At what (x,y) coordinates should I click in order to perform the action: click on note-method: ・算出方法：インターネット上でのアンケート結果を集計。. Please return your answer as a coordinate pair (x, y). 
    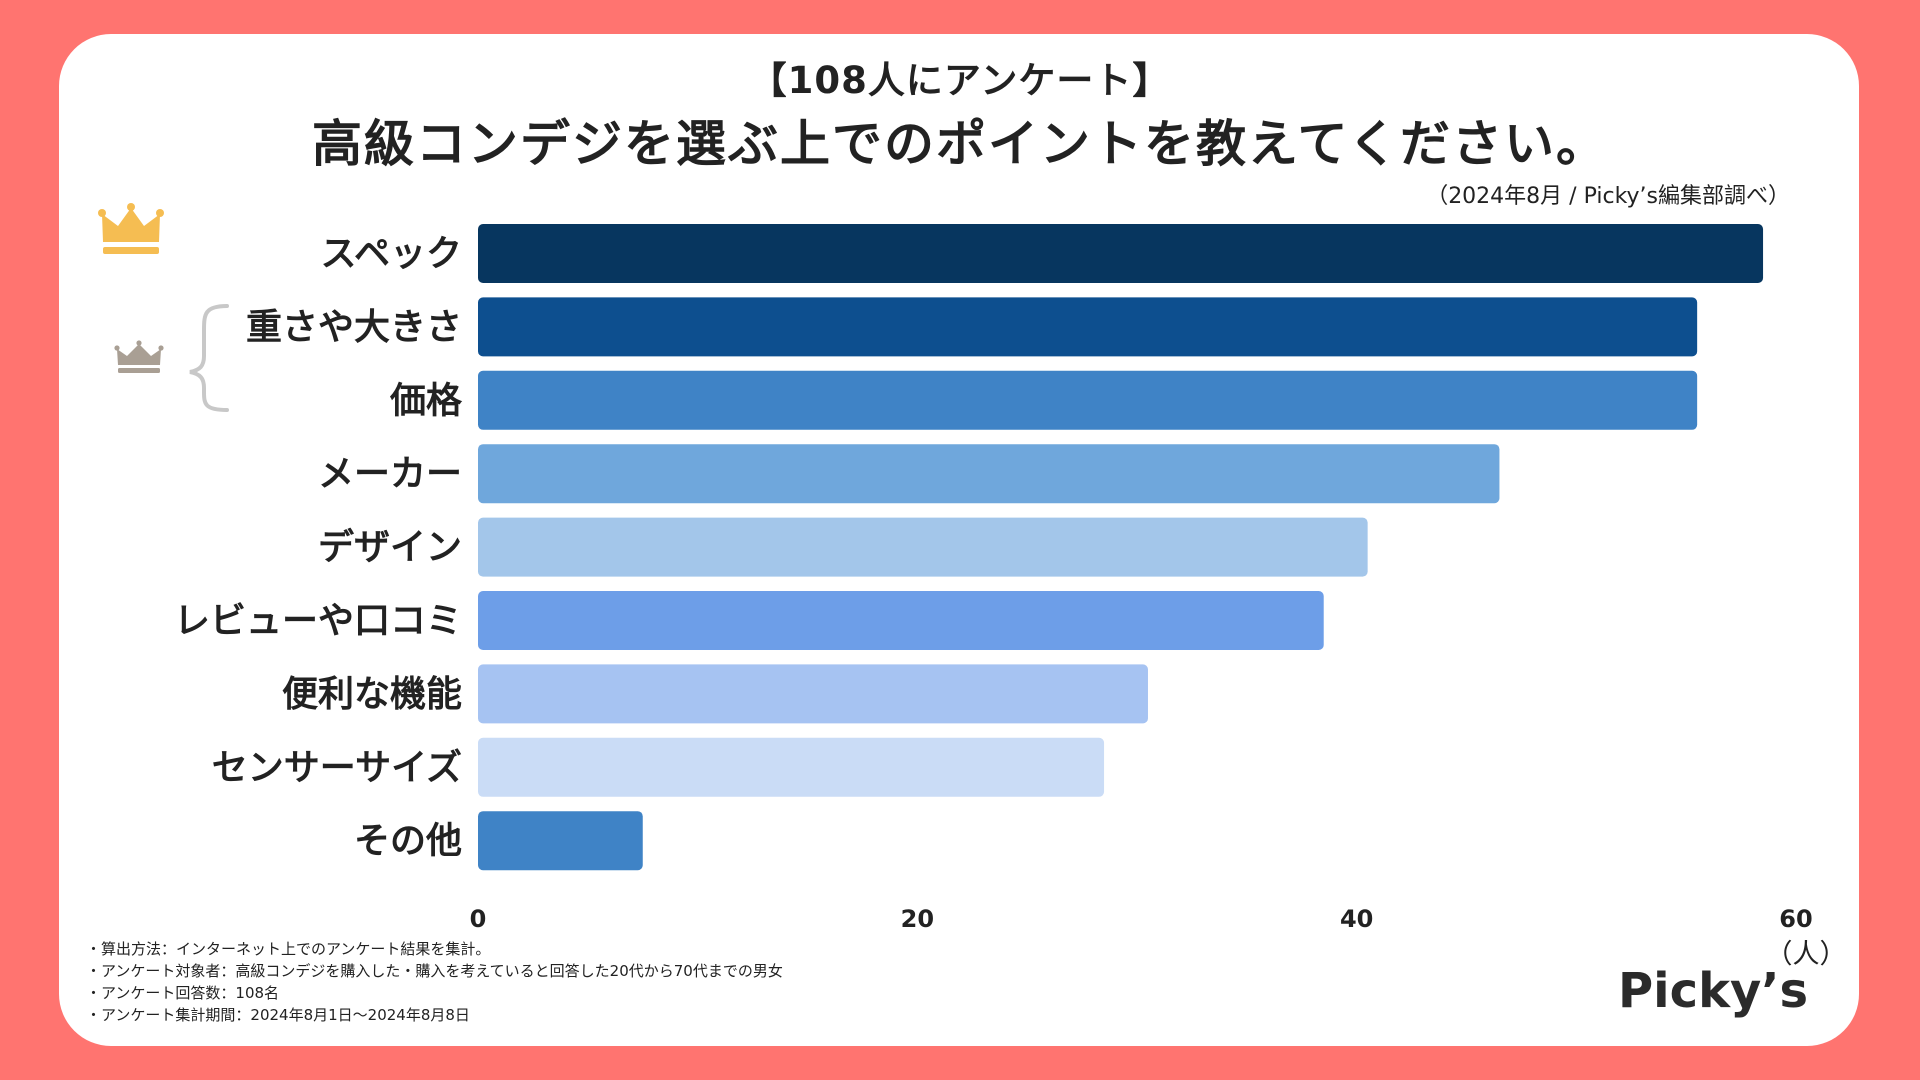
    Looking at the image, I should click on (288, 949).